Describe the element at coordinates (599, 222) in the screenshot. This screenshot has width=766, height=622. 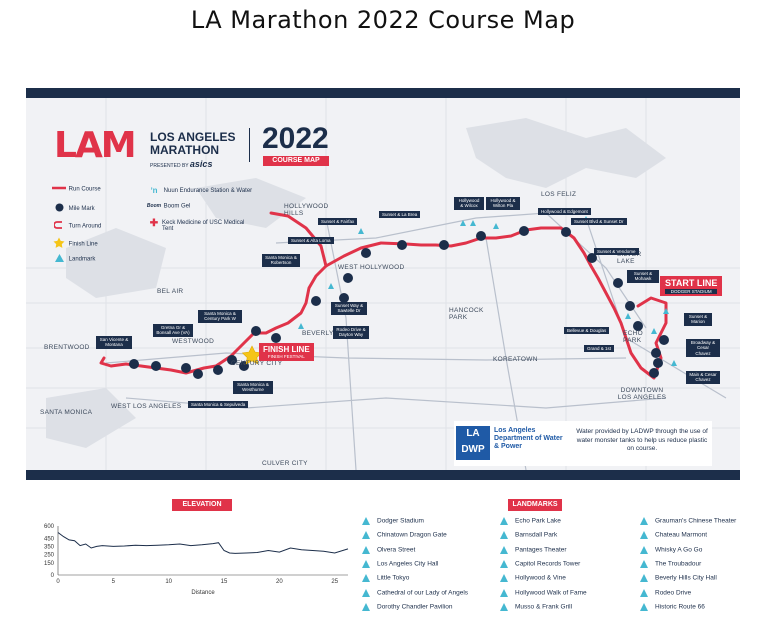
I see `callout: Sunset Blvd & Sunset Dr` at that location.